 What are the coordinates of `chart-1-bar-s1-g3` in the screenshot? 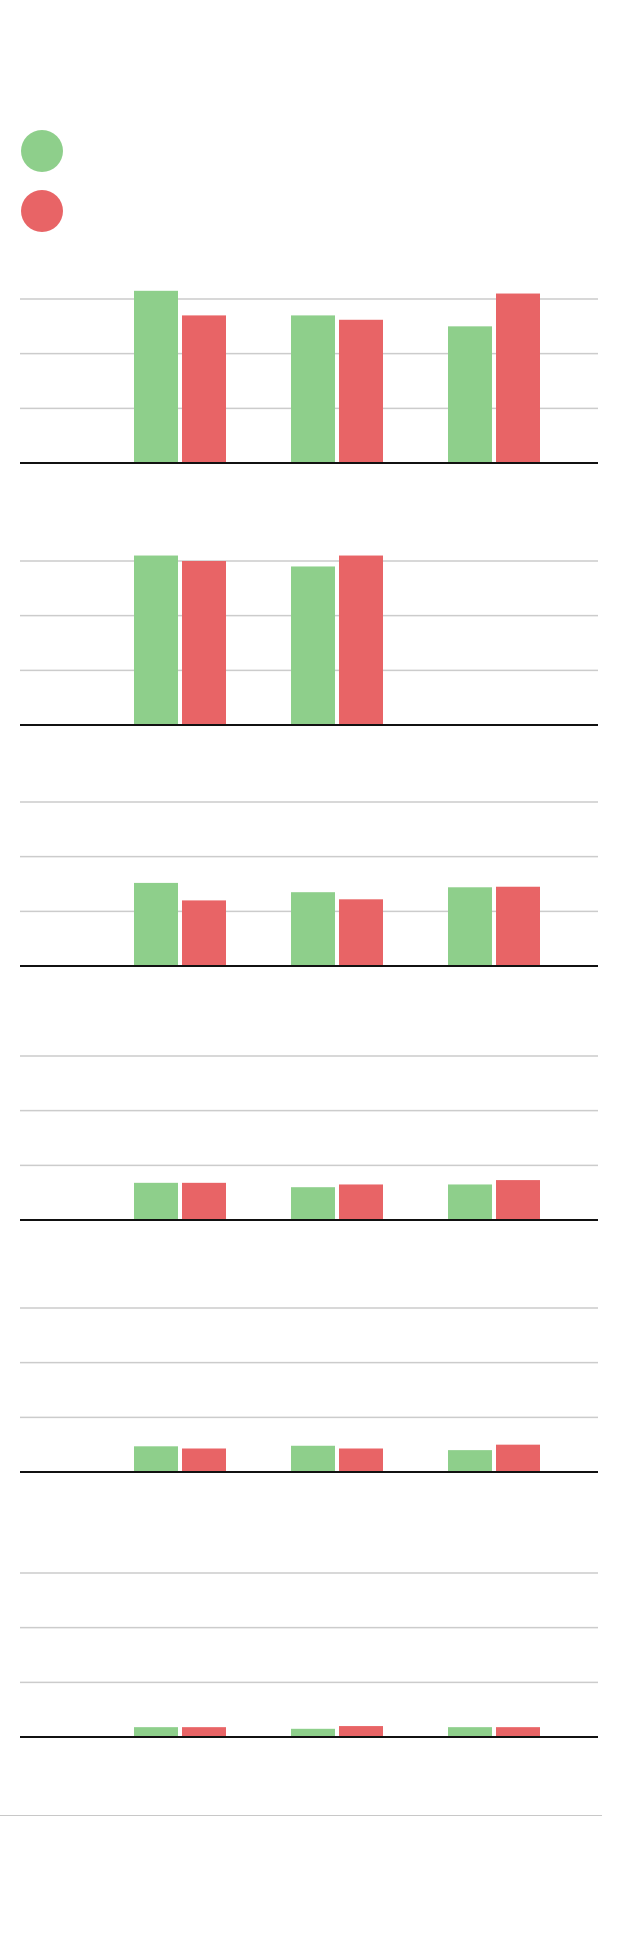 It's located at (470, 394).